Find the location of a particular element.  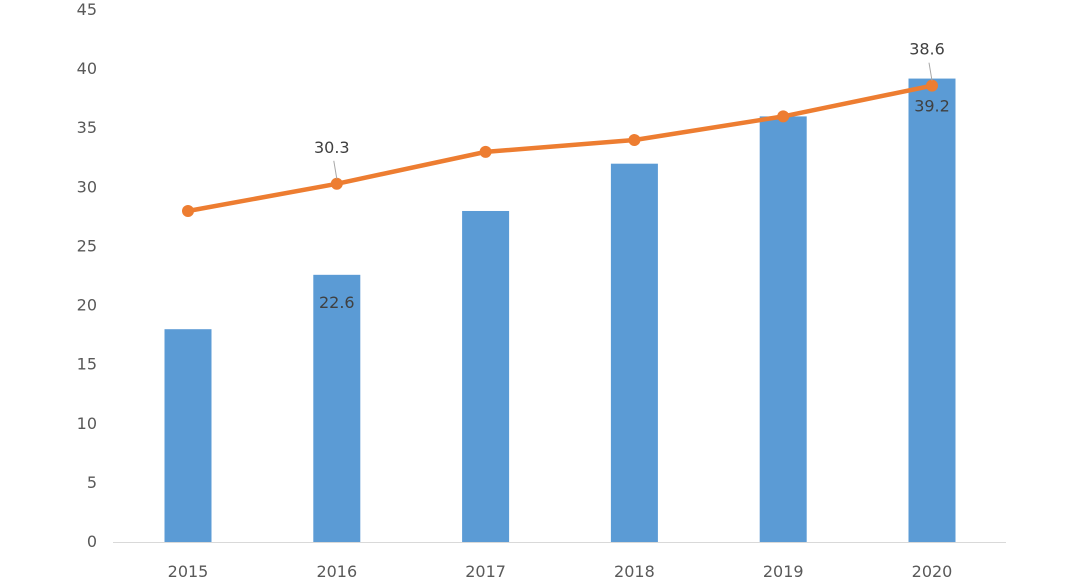

x-tick-label: 2019 is located at coordinates (783, 571).